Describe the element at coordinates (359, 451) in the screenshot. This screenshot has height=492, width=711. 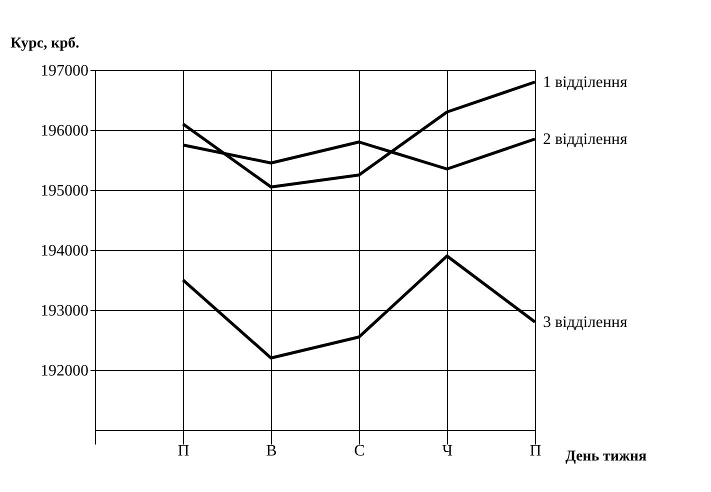
I see `x-tick-label: С` at that location.